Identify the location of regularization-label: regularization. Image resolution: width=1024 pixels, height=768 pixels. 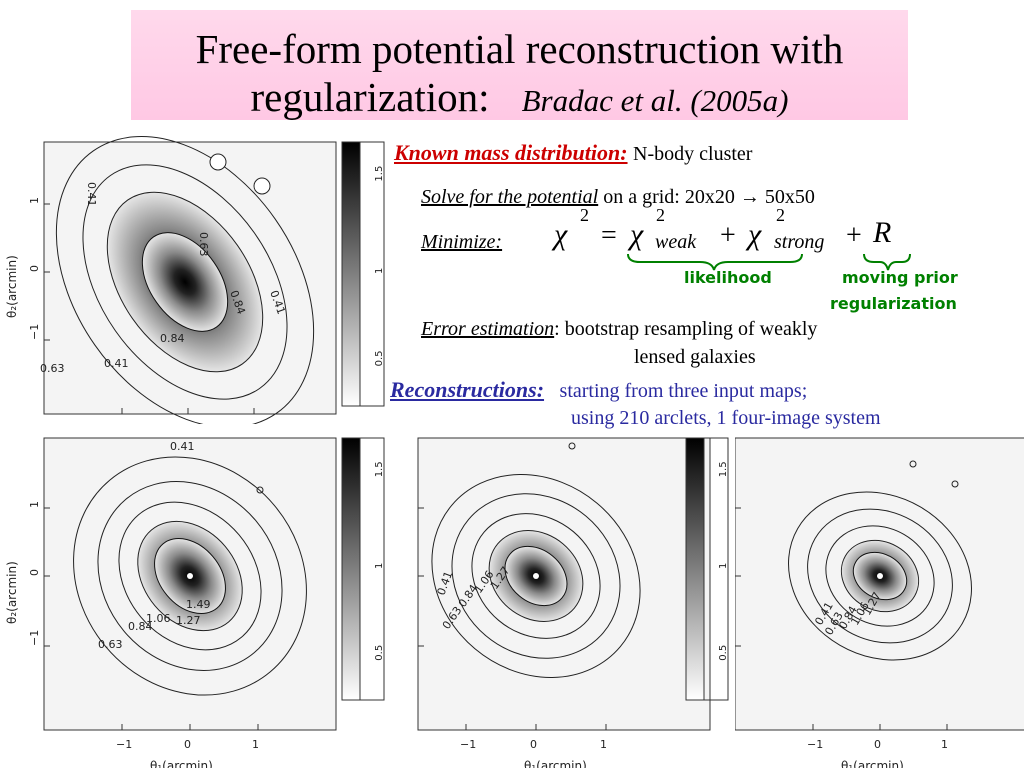
(893, 303).